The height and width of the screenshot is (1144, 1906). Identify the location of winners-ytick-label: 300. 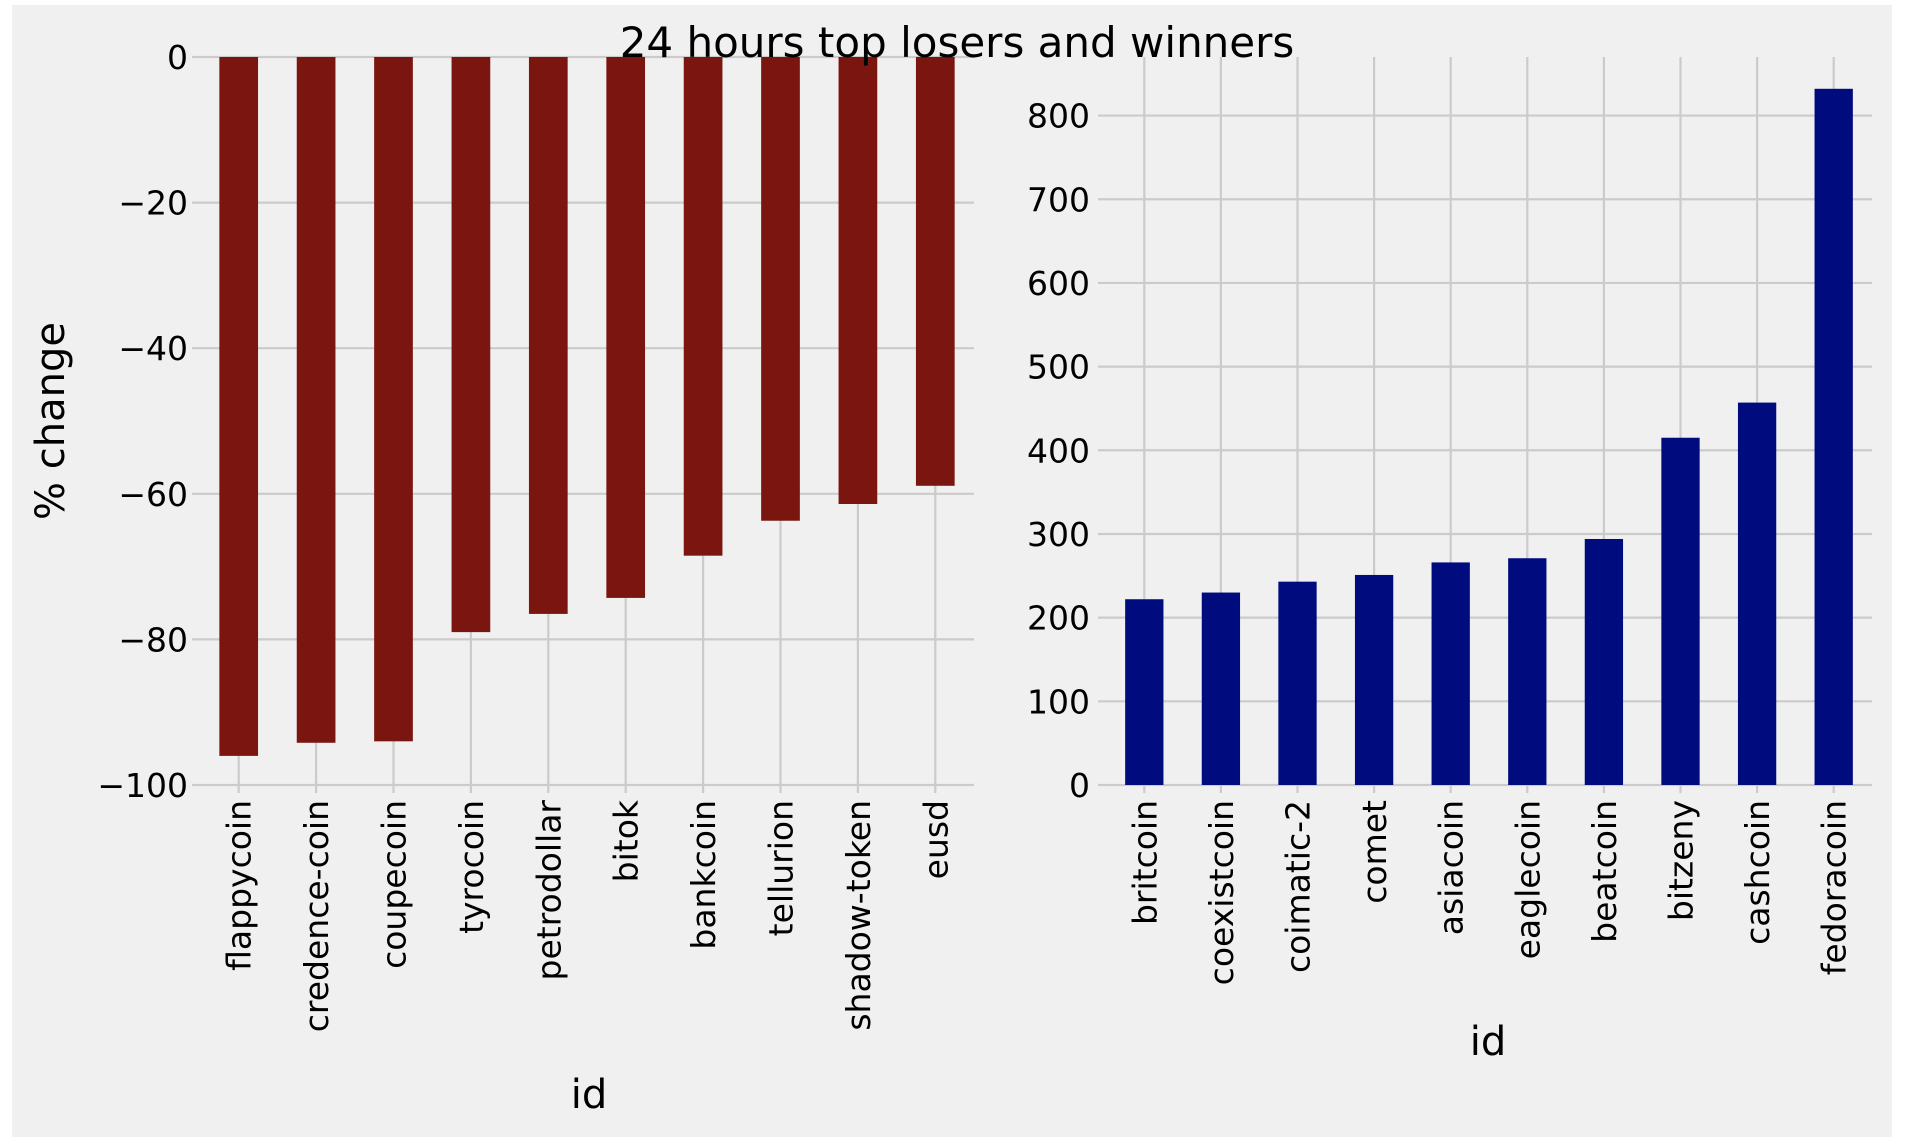
(1058, 534).